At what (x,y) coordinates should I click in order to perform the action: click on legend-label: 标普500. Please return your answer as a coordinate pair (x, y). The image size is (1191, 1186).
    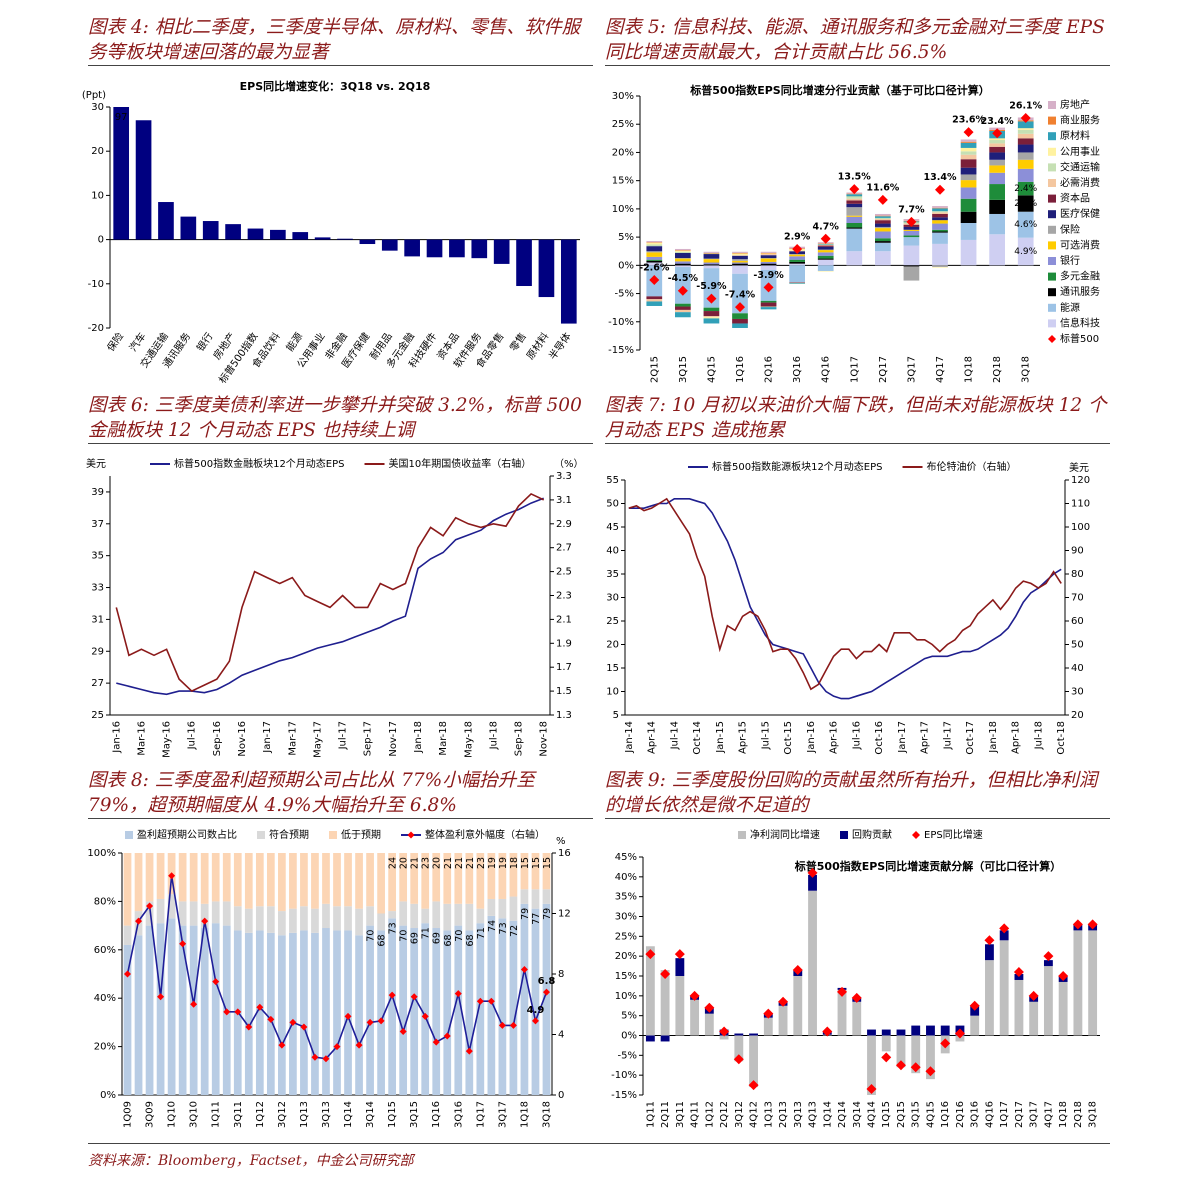
    Looking at the image, I should click on (1079, 338).